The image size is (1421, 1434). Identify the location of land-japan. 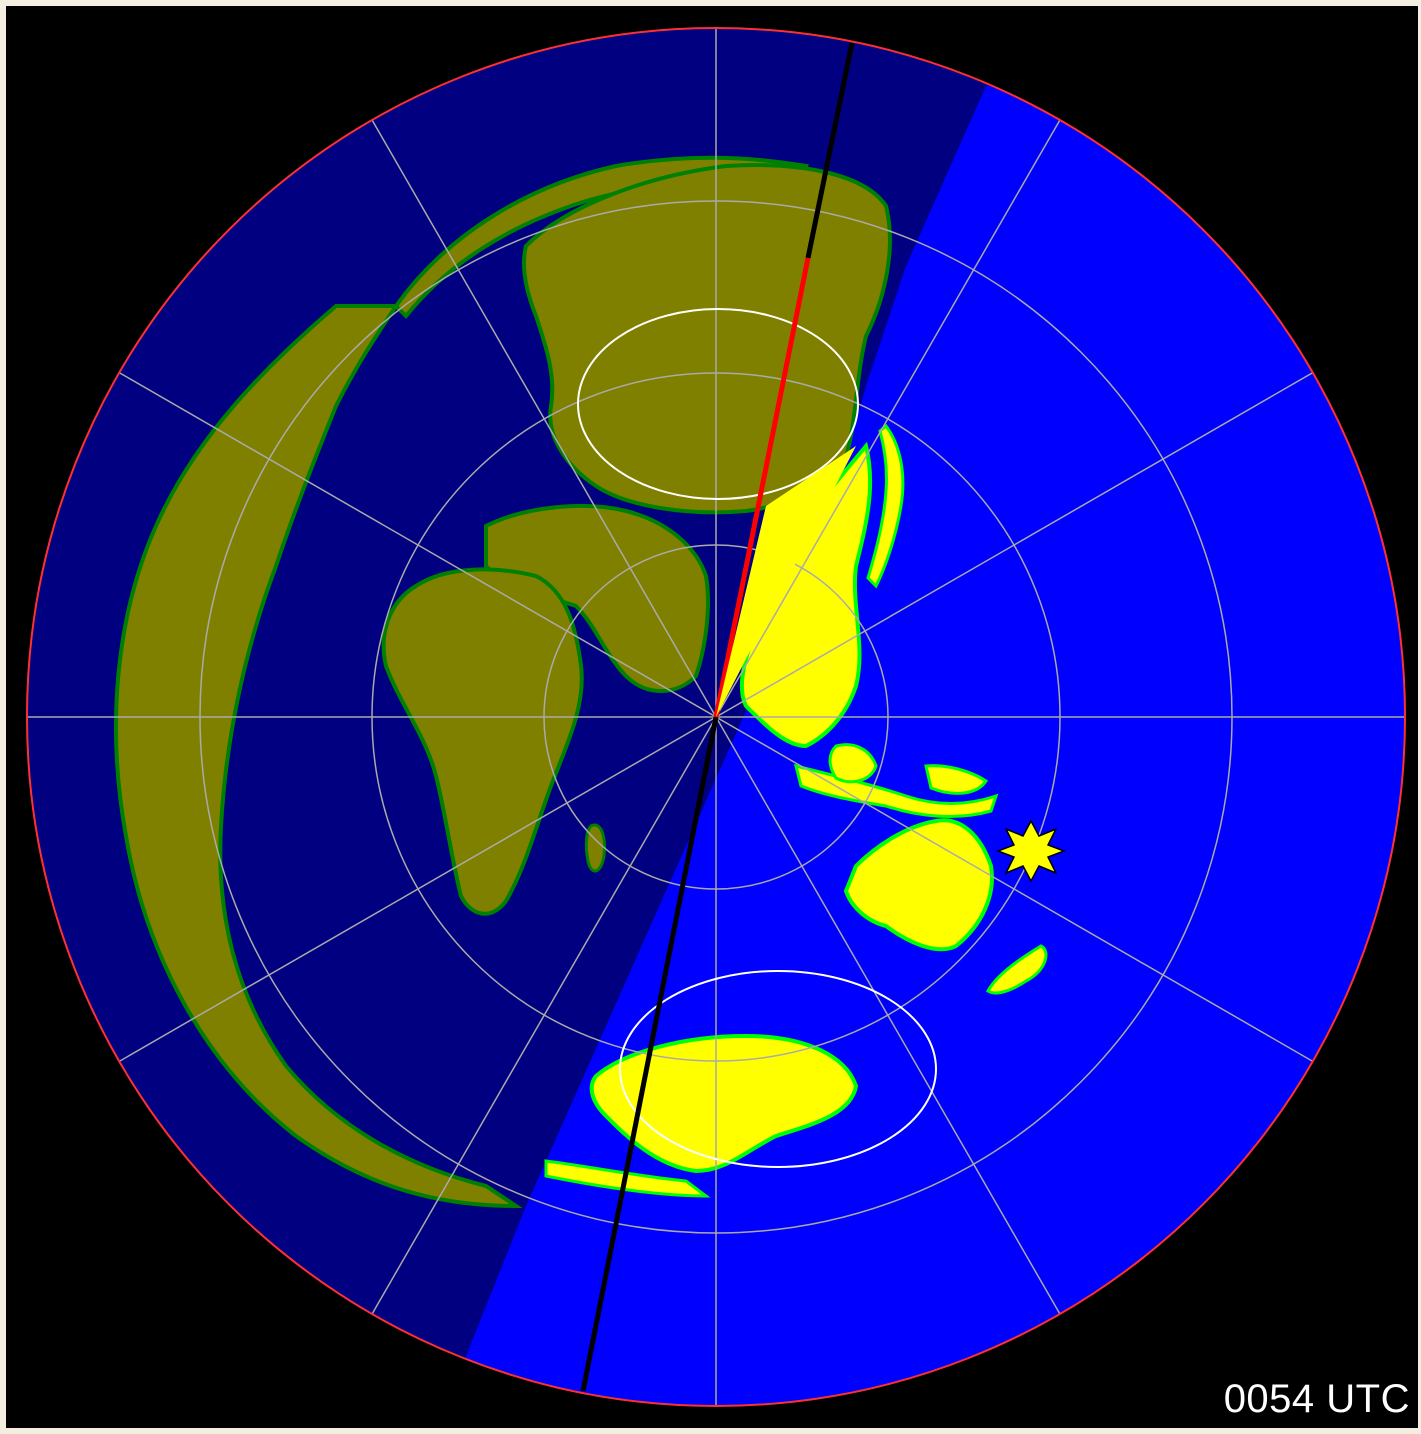
(885, 506).